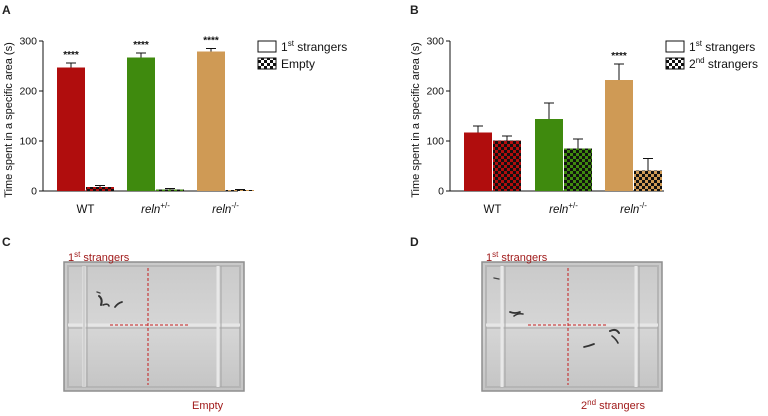 Image resolution: width=768 pixels, height=416 pixels. Describe the element at coordinates (517, 257) in the screenshot. I see `photo-d-top-label: 1st strangers` at that location.